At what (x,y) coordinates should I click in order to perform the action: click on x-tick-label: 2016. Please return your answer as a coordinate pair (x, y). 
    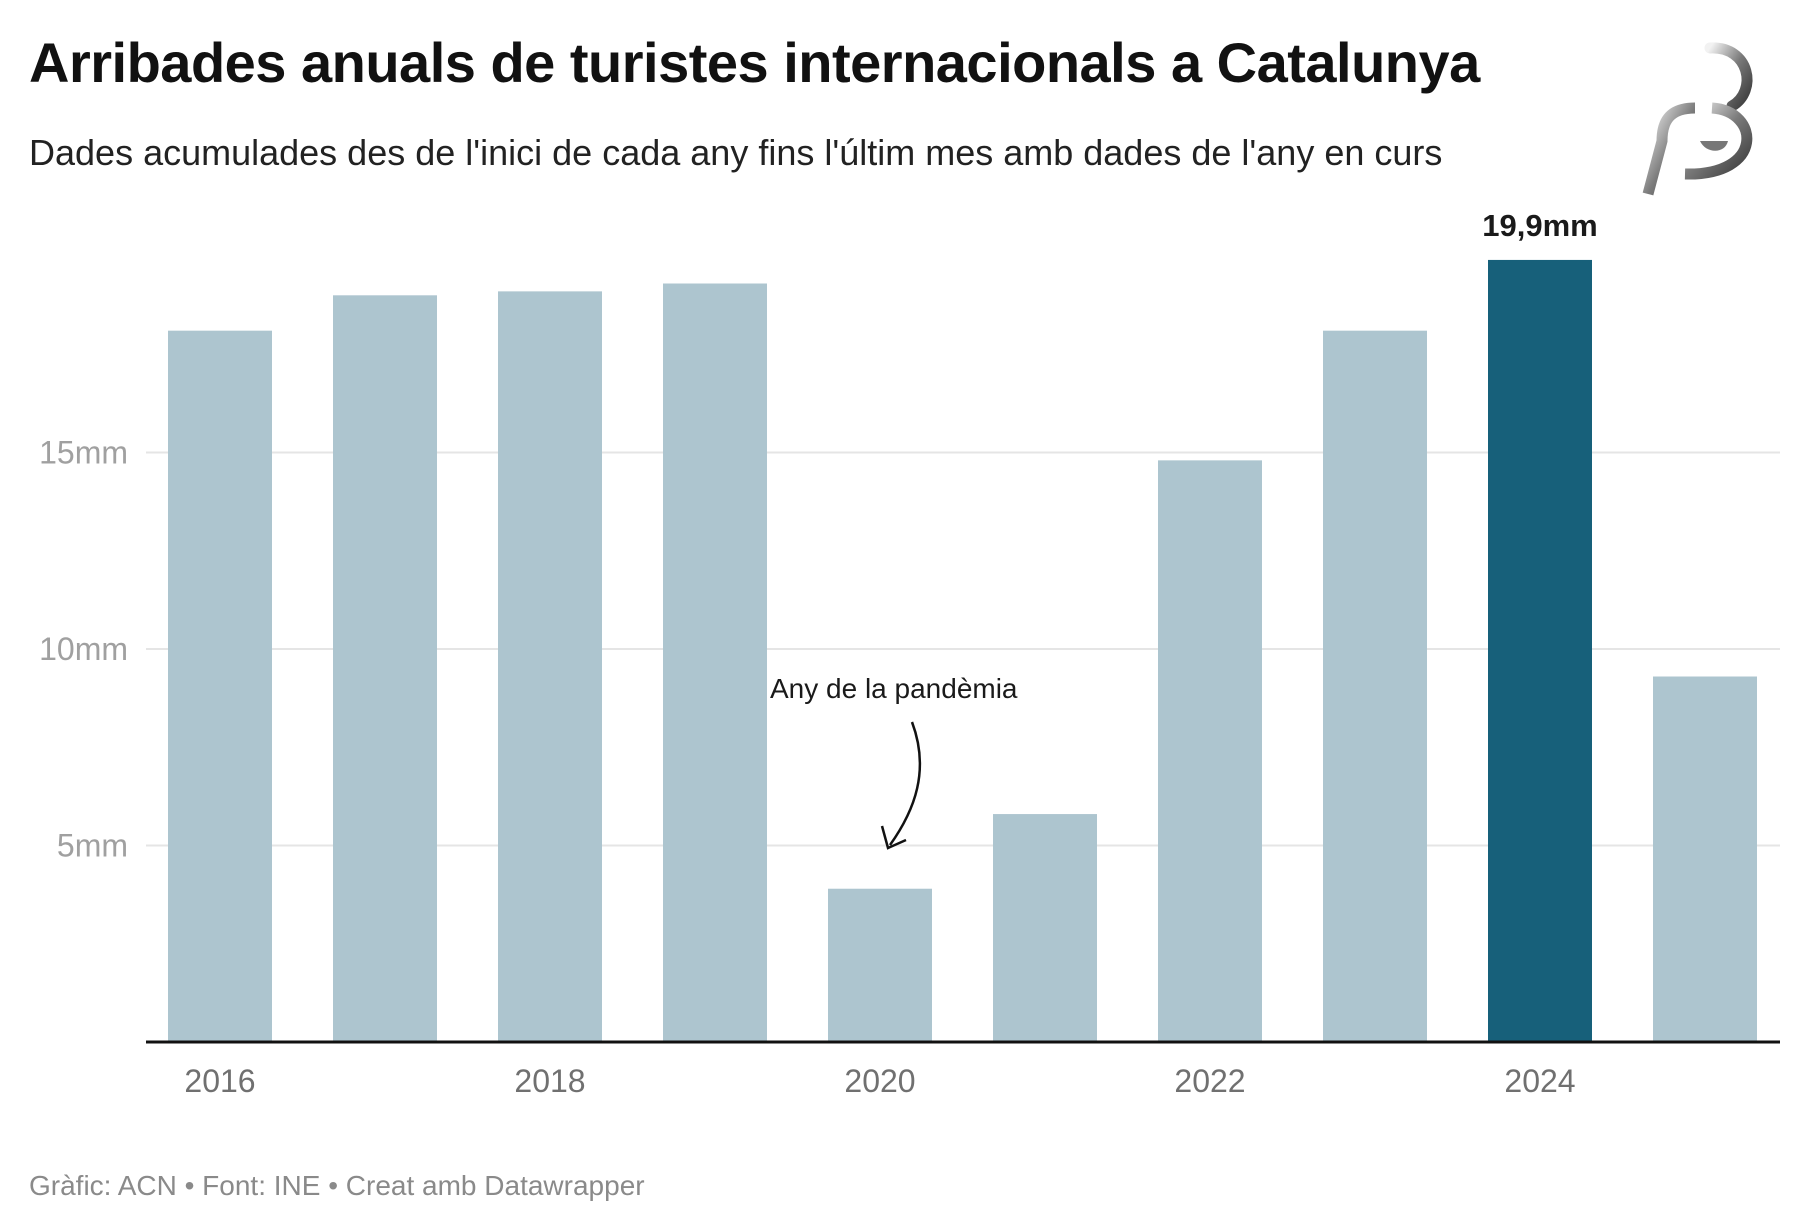
    Looking at the image, I should click on (219, 1081).